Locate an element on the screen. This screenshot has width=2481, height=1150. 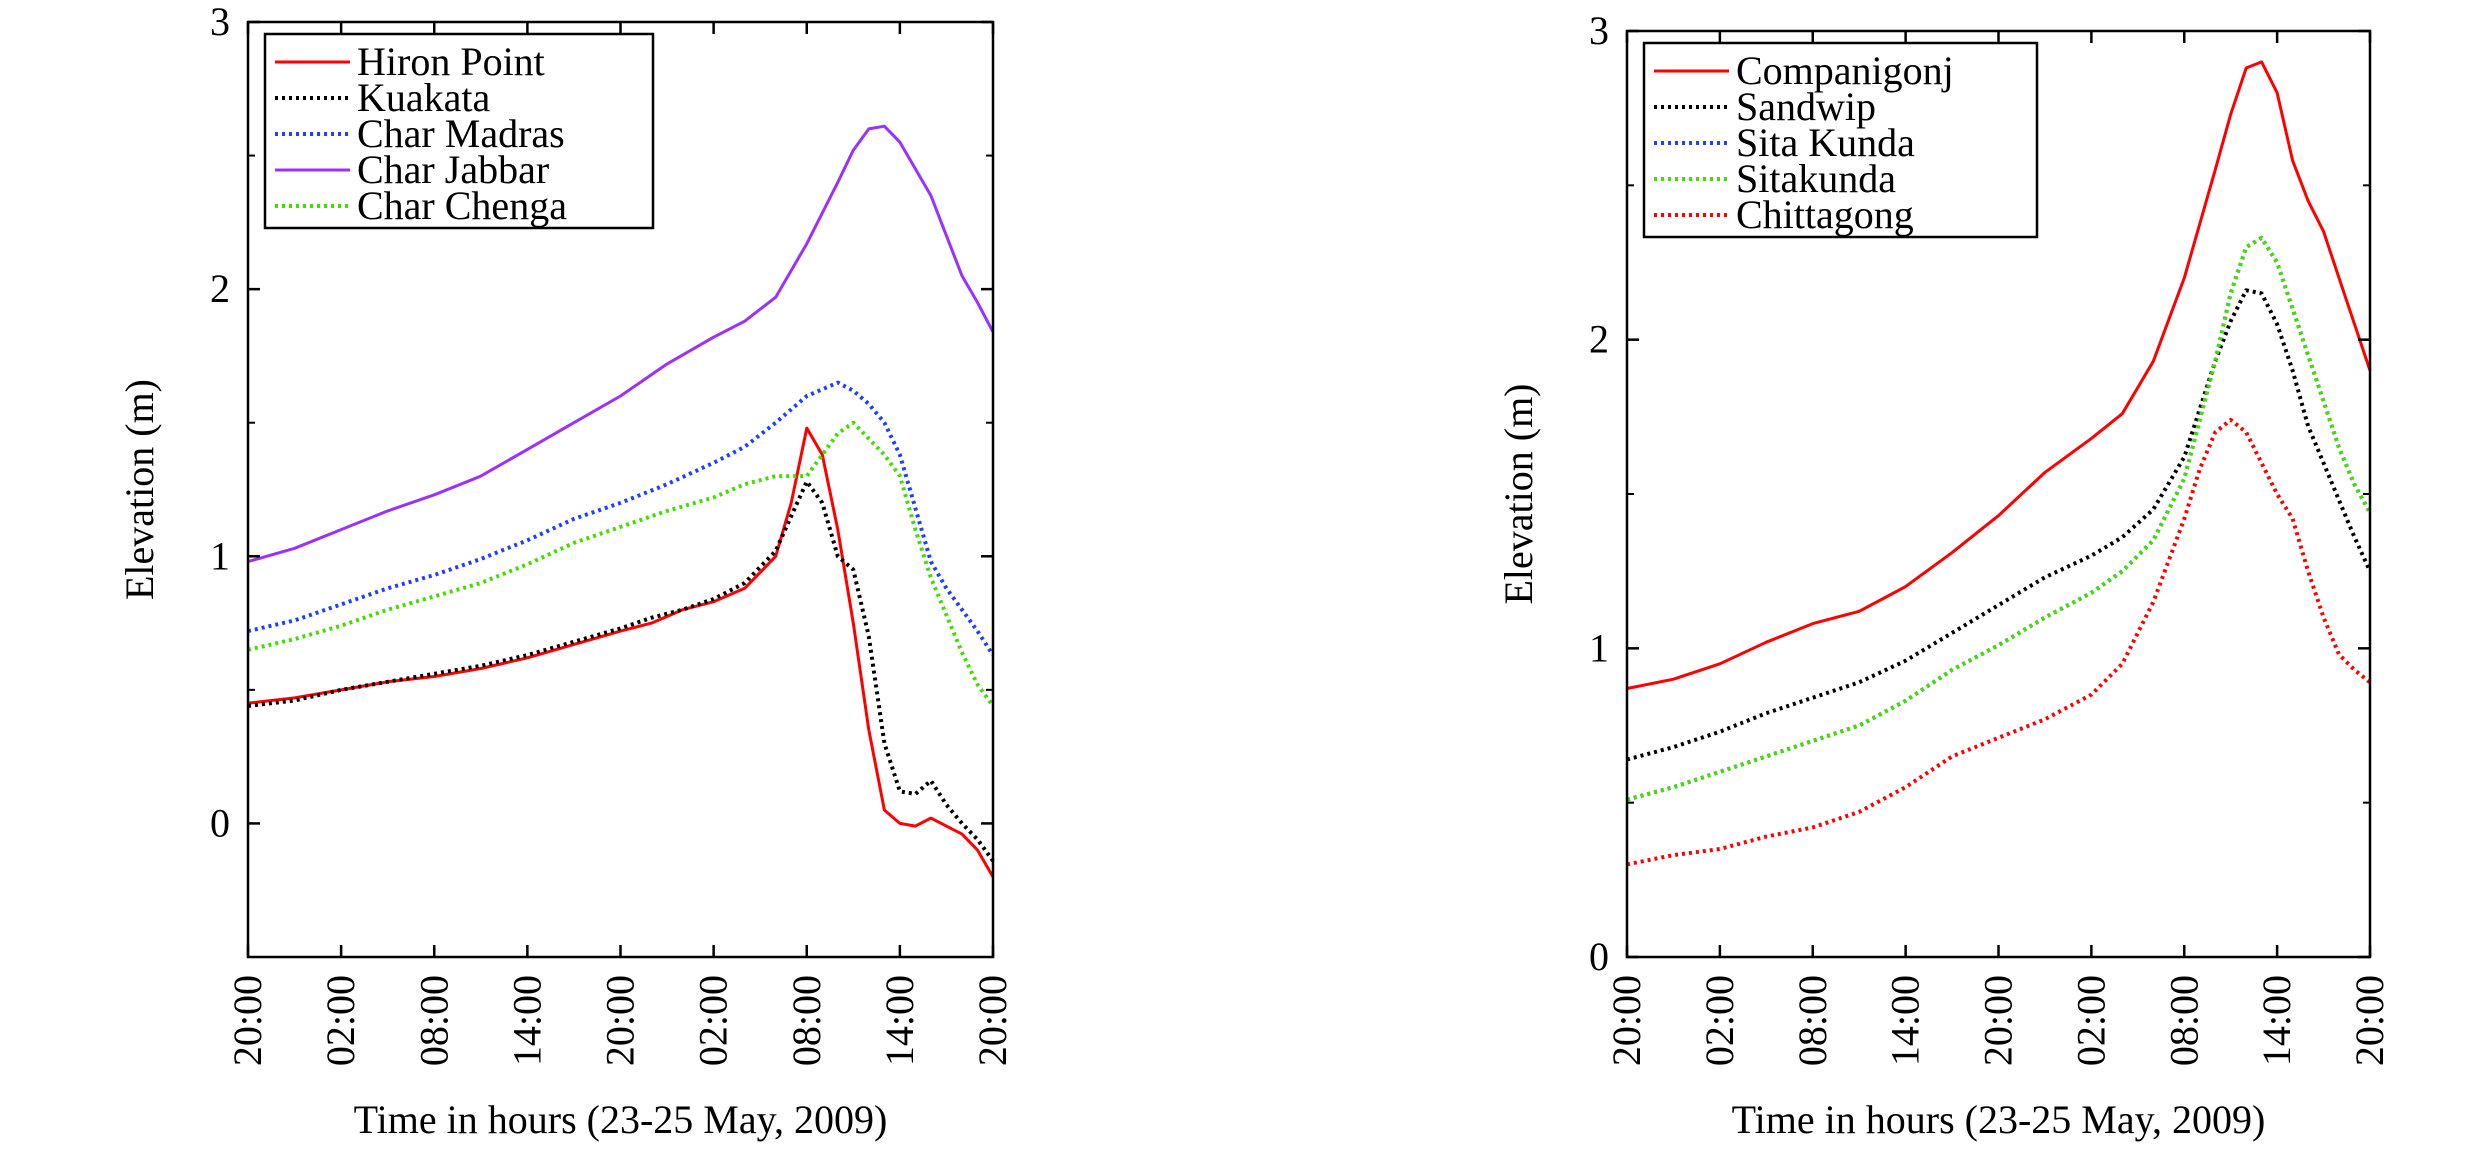
legend-label: Companigonj is located at coordinates (1845, 70).